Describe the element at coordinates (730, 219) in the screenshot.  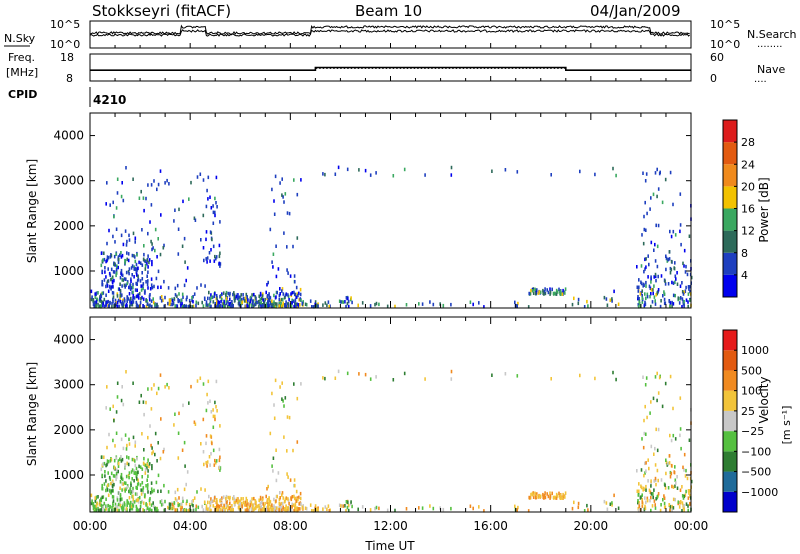
I see `power-colorbar-swatch` at that location.